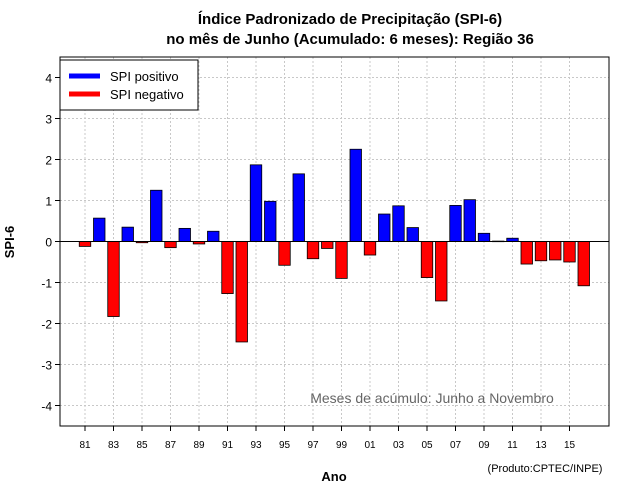 The image size is (640, 500). I want to click on y-tick-label: -2, so click(46, 325).